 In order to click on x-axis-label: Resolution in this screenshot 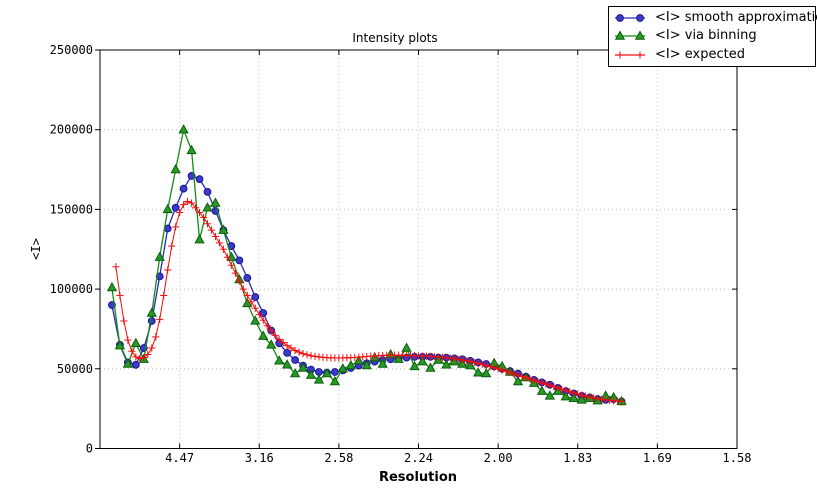, I will do `click(418, 477)`.